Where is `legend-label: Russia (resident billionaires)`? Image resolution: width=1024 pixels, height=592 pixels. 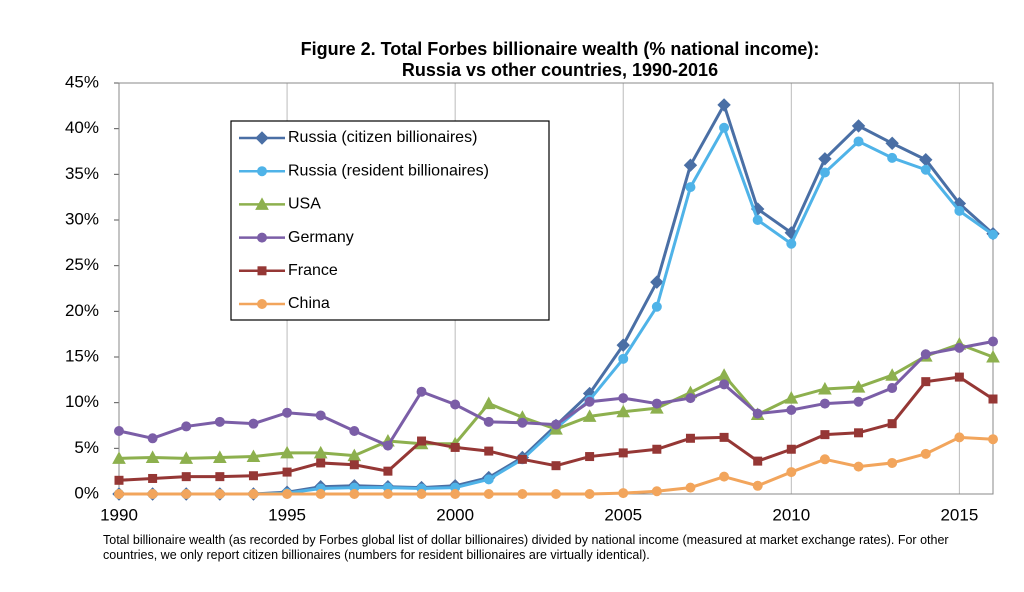 legend-label: Russia (resident billionaires) is located at coordinates (388, 170).